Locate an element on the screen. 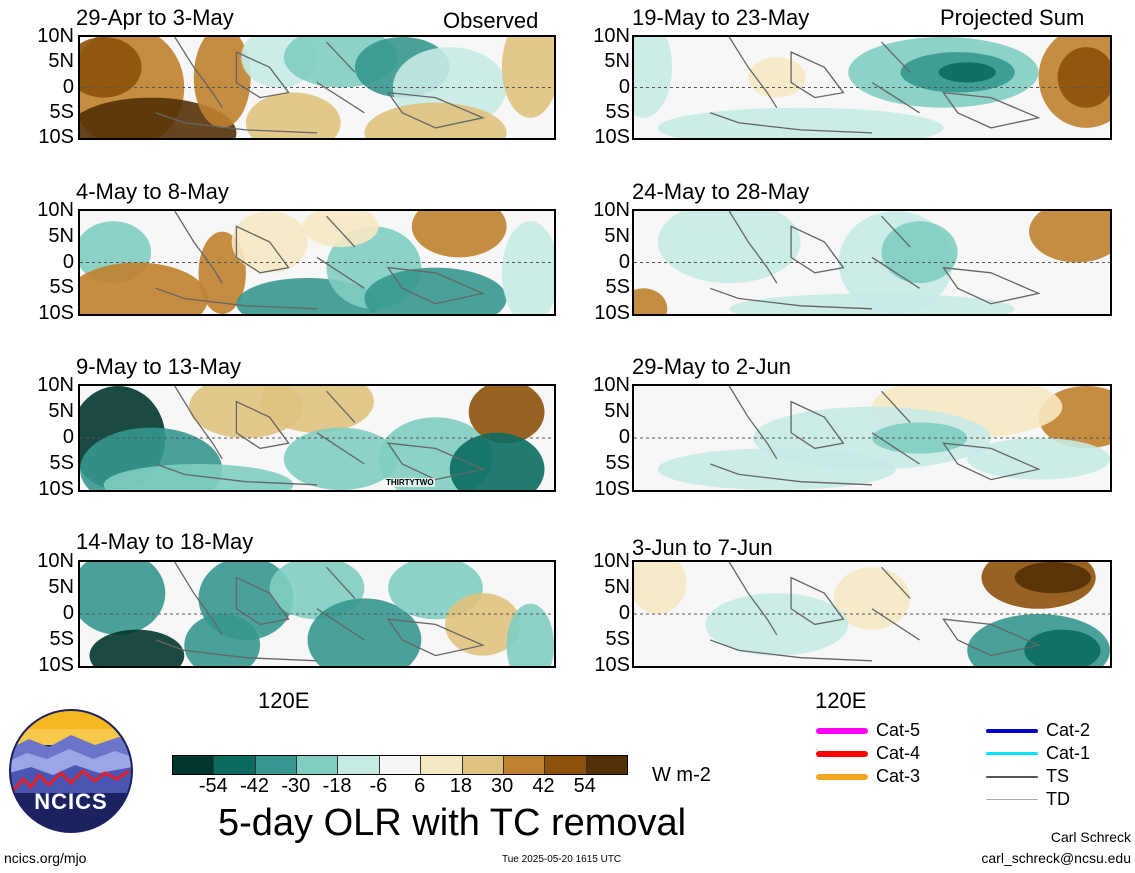 The image size is (1135, 873). legend-label: TS is located at coordinates (1058, 776).